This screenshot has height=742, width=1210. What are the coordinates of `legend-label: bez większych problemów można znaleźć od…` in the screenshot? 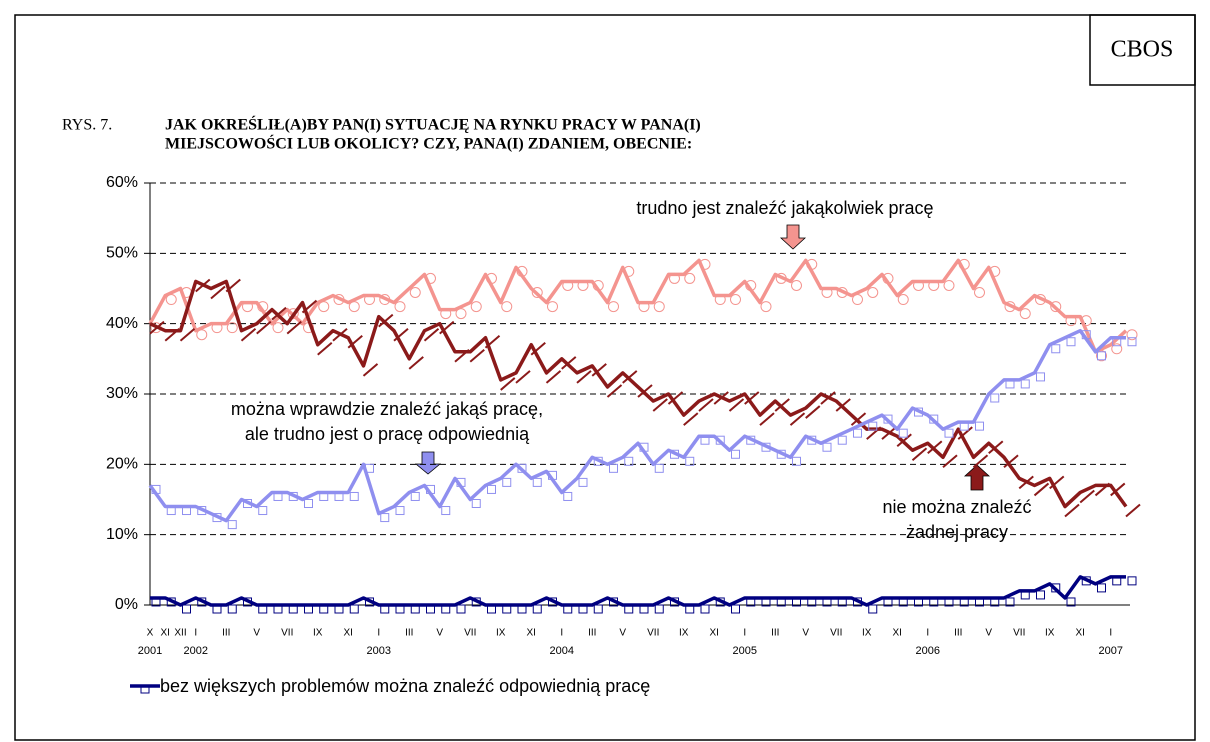 It's located at (405, 686).